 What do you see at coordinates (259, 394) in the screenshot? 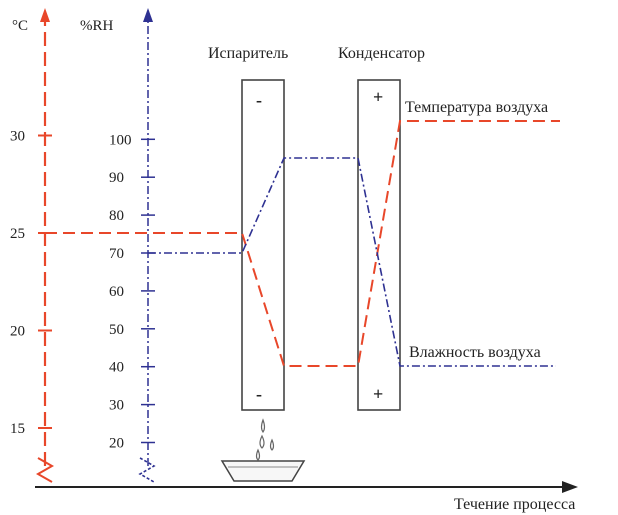
I see `evaporator-bottom-sign: -` at bounding box center [259, 394].